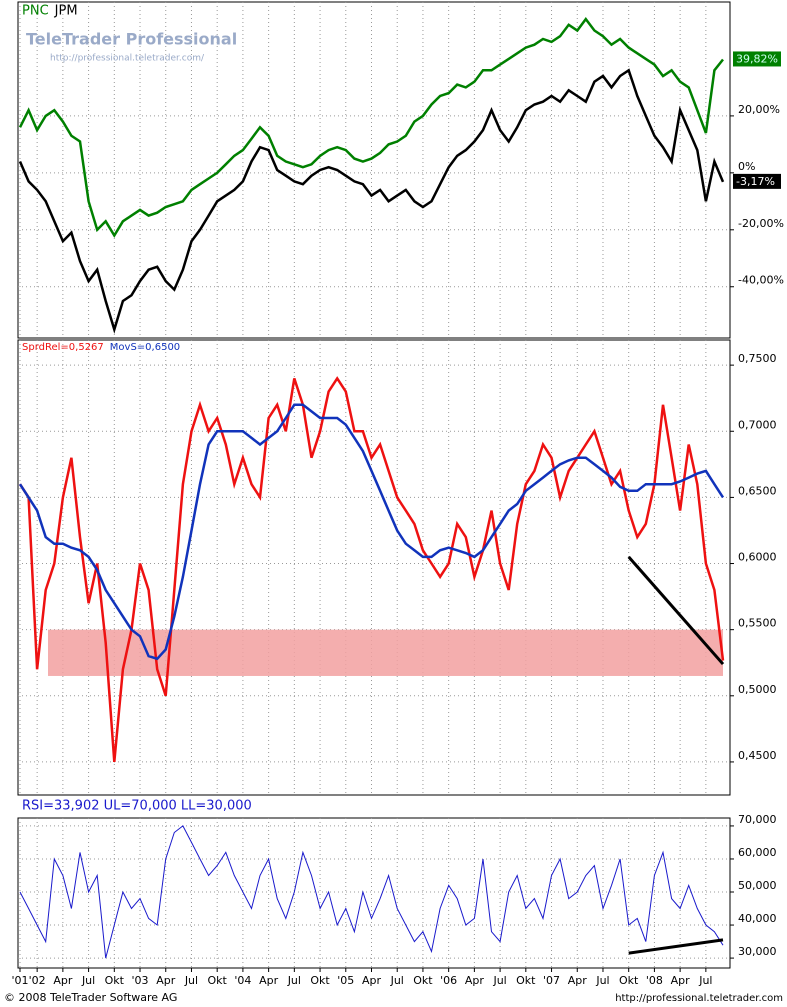 The width and height of the screenshot is (787, 1007). Describe the element at coordinates (757, 852) in the screenshot. I see `y-tick-label: 60,000` at that location.